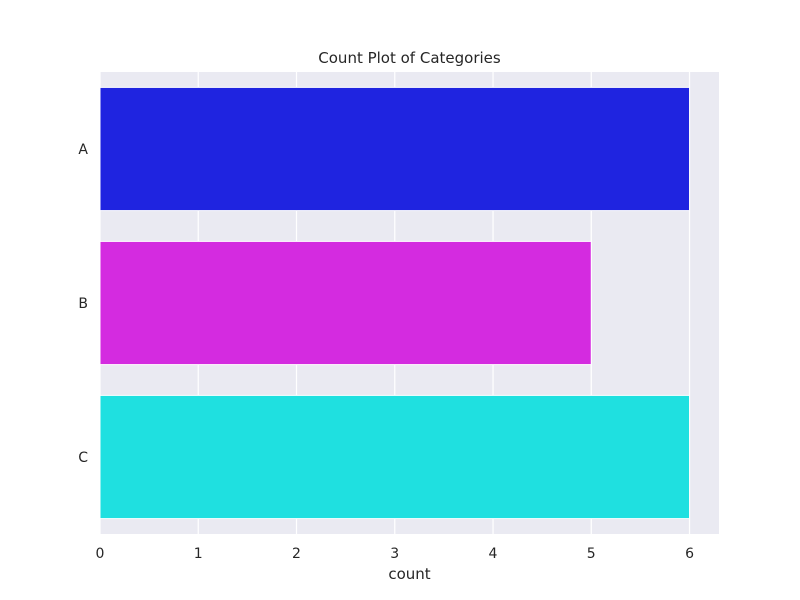 Image resolution: width=800 pixels, height=600 pixels. I want to click on x-tick-label: 0, so click(100, 554).